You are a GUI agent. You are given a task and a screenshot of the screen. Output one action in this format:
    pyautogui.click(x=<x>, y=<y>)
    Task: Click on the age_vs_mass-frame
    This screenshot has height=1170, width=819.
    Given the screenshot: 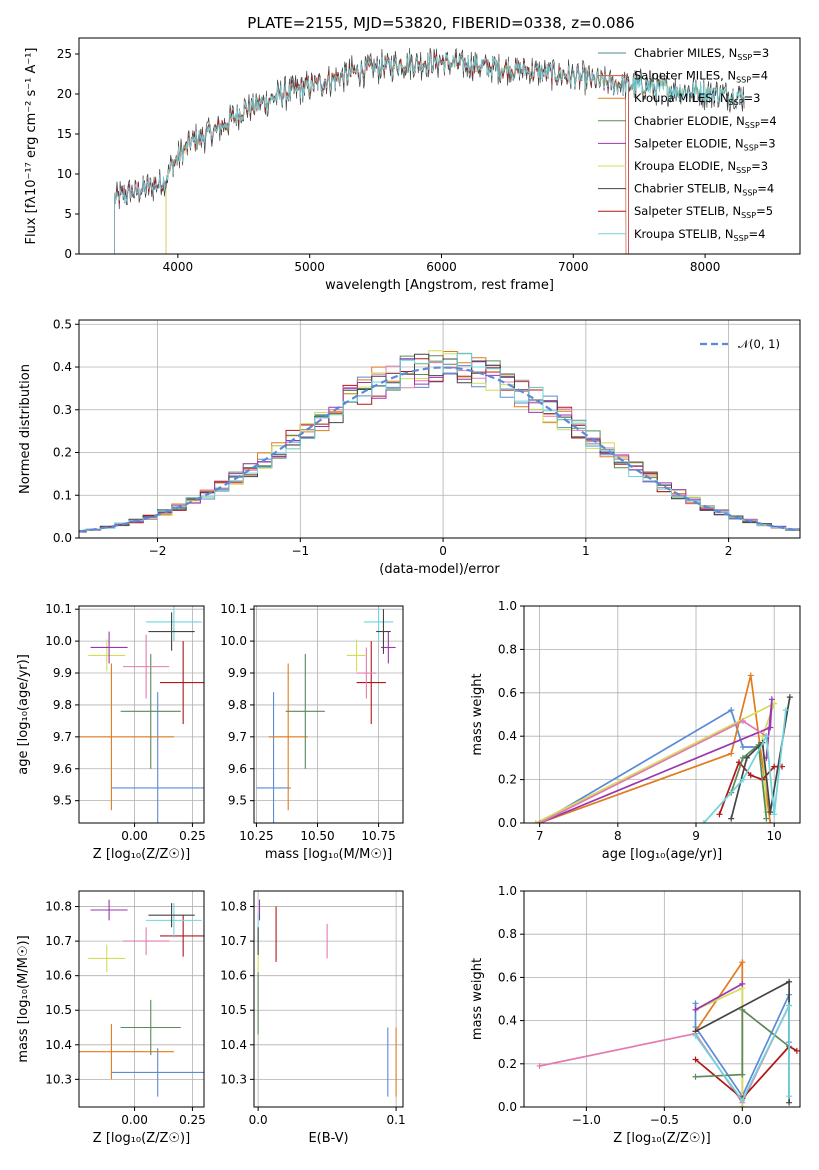 What is the action you would take?
    pyautogui.click(x=328, y=714)
    